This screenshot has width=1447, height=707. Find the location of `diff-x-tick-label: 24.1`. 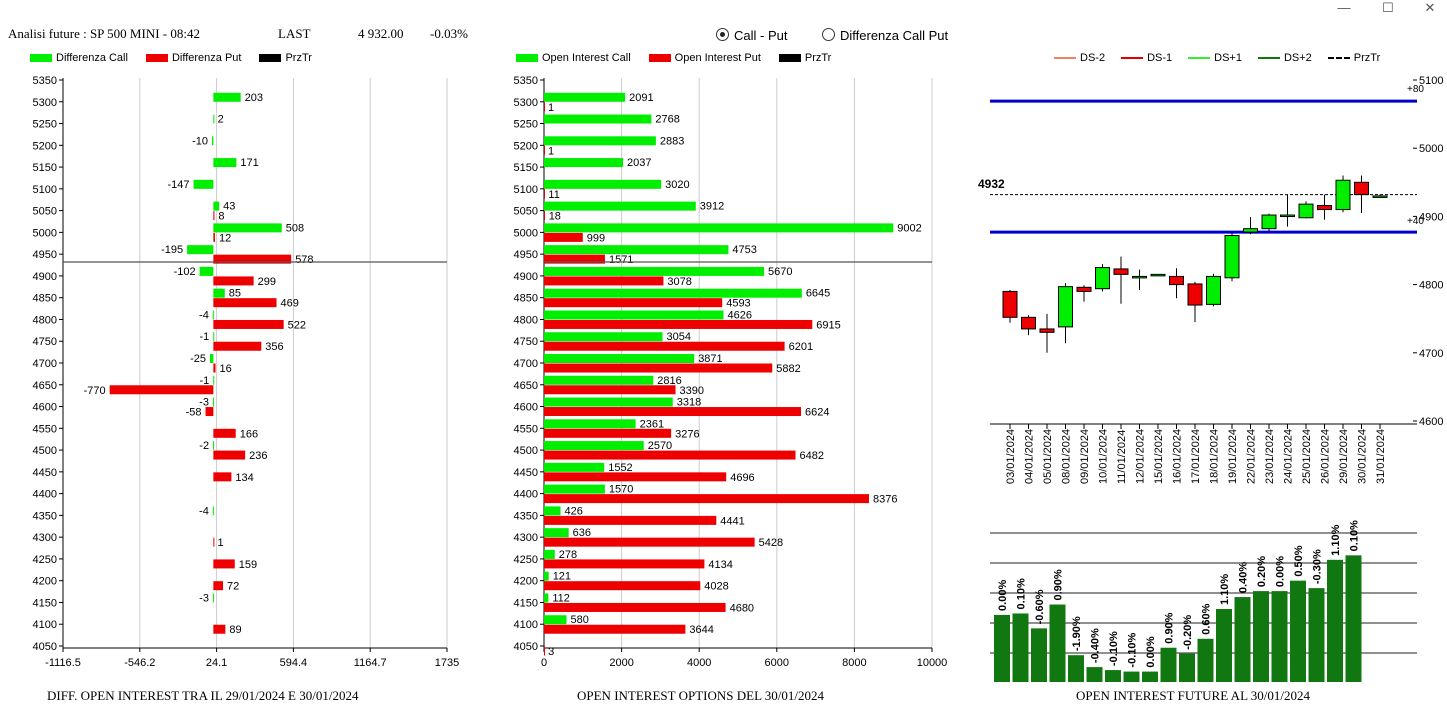

diff-x-tick-label: 24.1 is located at coordinates (216, 663).